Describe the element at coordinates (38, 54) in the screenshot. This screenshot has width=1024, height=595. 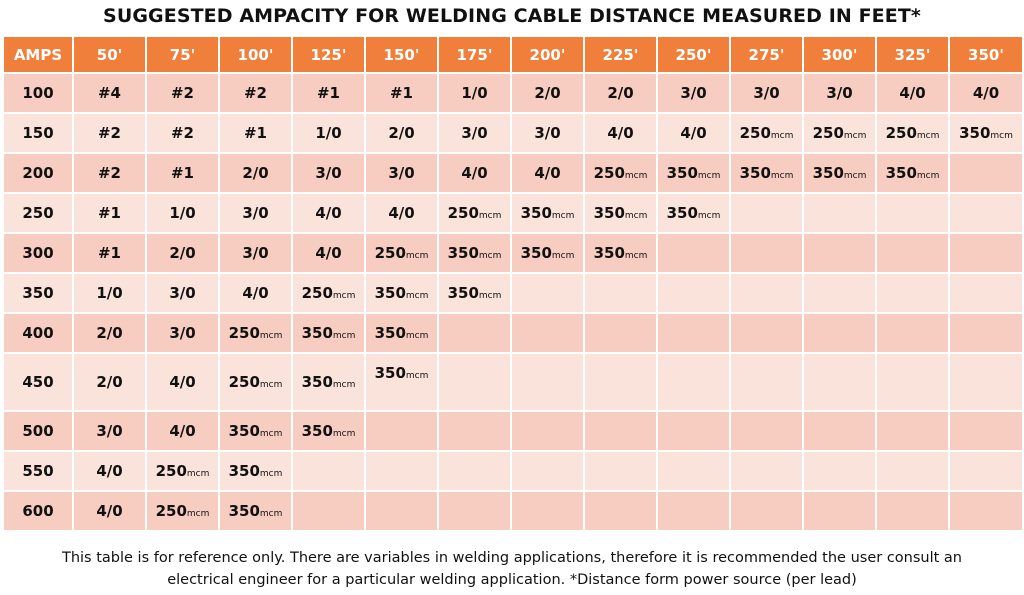
I see `header-amps: AMPS` at that location.